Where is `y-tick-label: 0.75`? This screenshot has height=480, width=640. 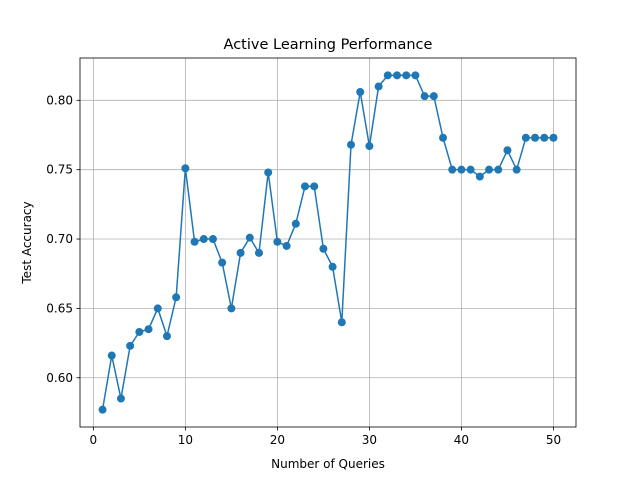 y-tick-label: 0.75 is located at coordinates (59, 170).